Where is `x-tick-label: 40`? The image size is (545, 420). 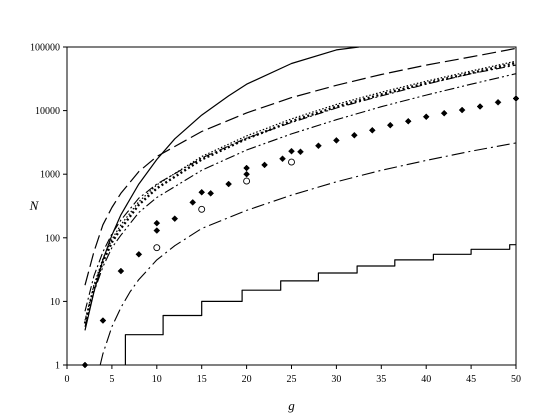
x-tick-label: 40 is located at coordinates (426, 379).